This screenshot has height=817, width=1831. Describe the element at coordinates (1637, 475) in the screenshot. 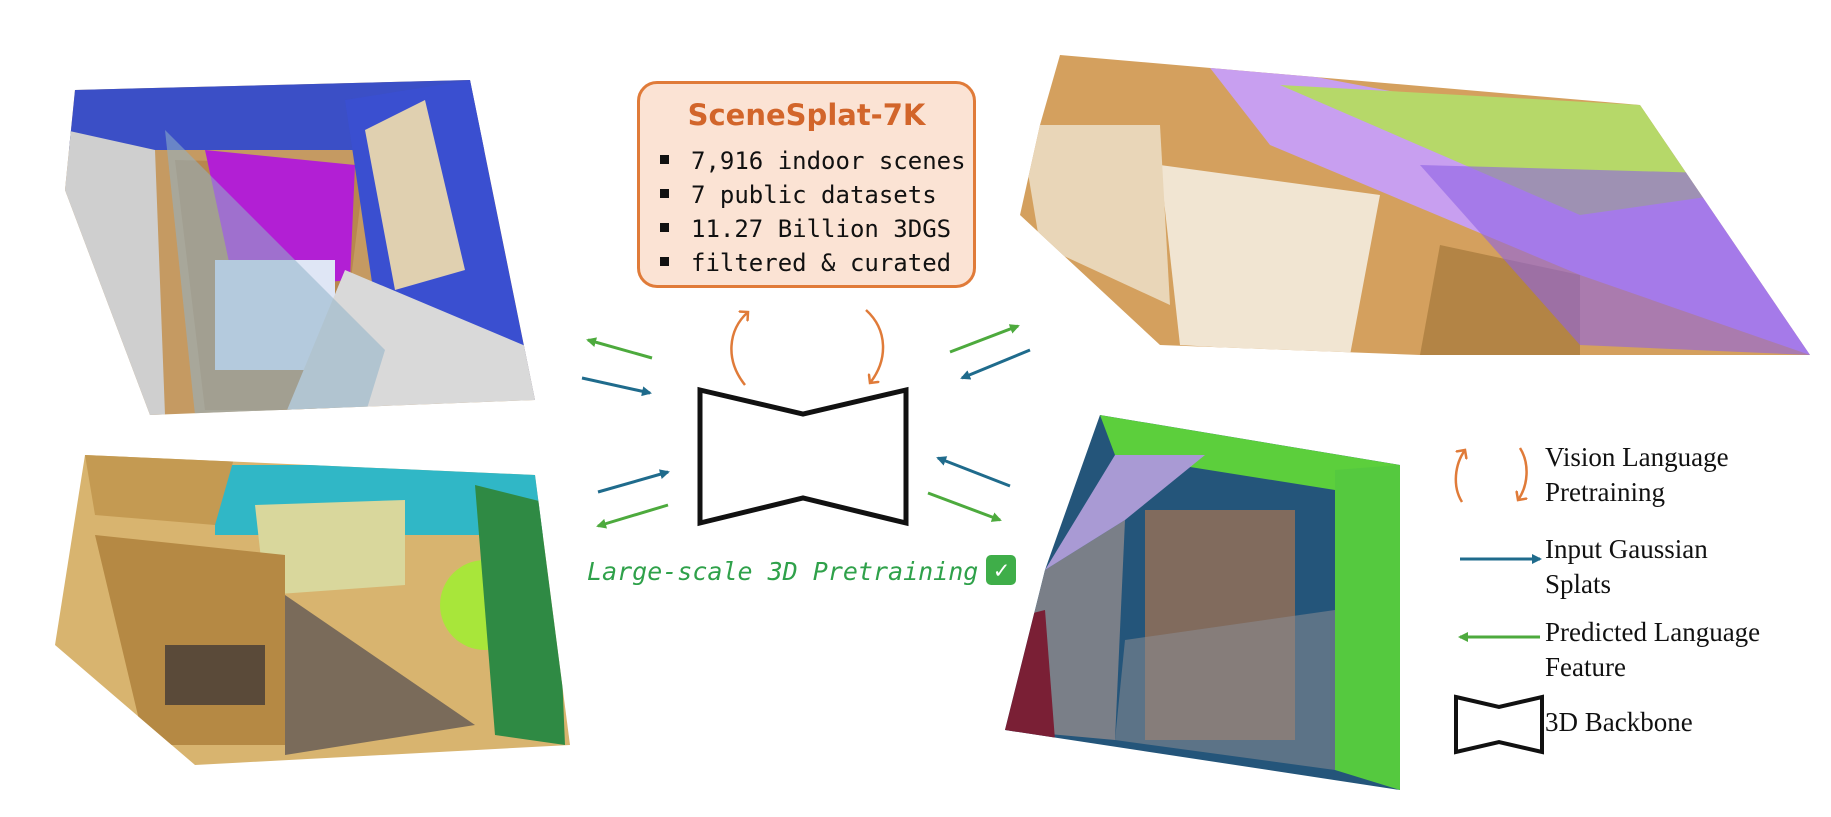

I see `legend-vision-language-label: Vision Language Pretraining` at that location.